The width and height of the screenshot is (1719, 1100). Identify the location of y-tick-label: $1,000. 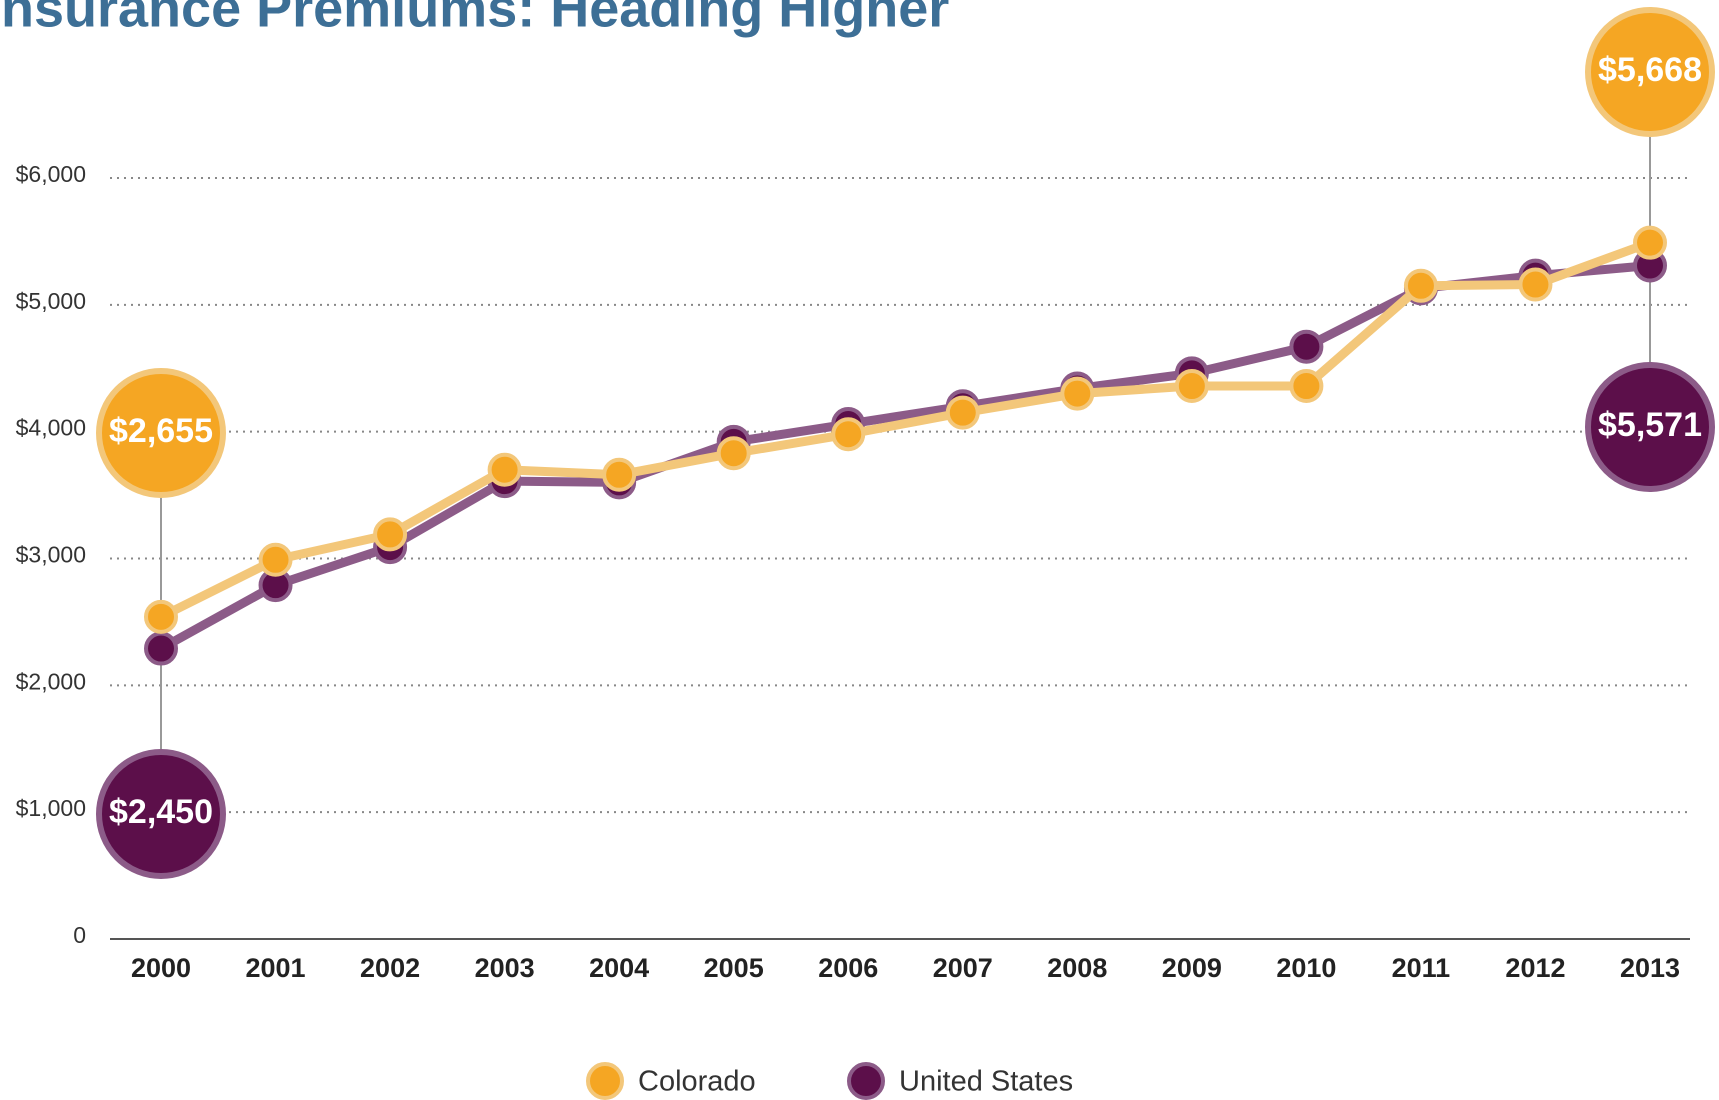
(51, 808).